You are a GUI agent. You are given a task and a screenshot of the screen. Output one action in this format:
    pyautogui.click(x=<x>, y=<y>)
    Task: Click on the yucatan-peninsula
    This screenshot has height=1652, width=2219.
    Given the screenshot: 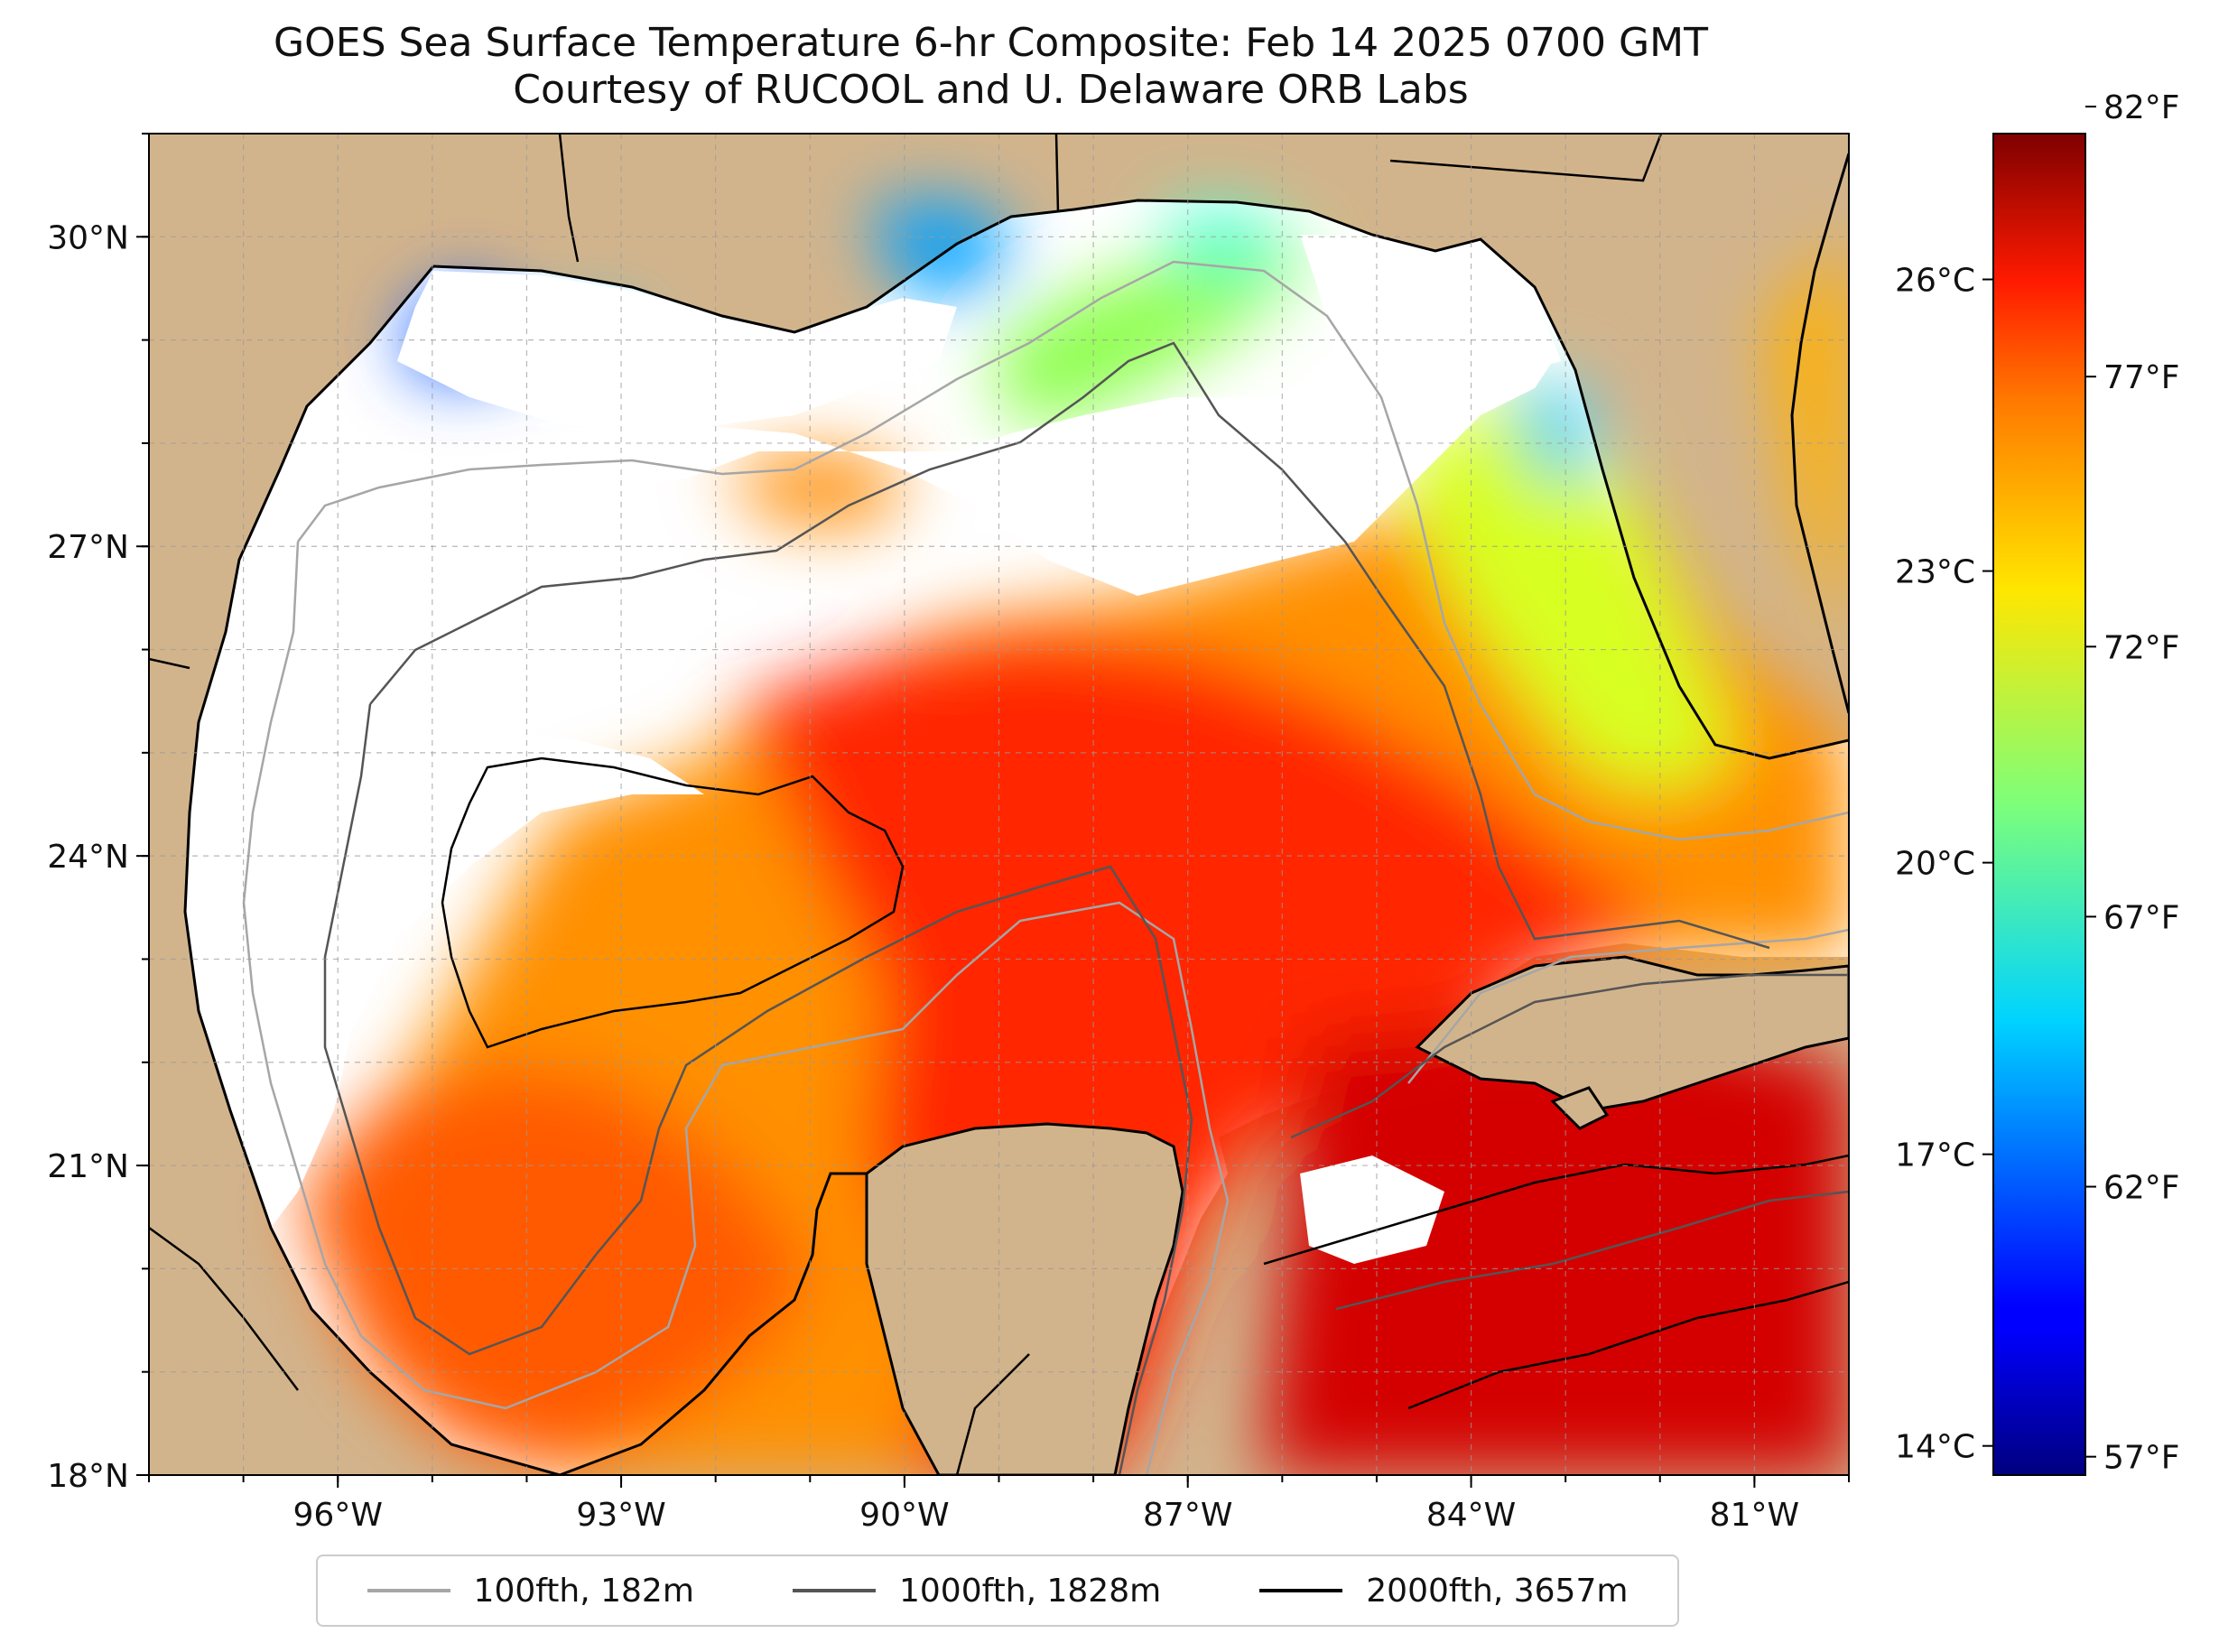 What is the action you would take?
    pyautogui.click(x=1024, y=1298)
    